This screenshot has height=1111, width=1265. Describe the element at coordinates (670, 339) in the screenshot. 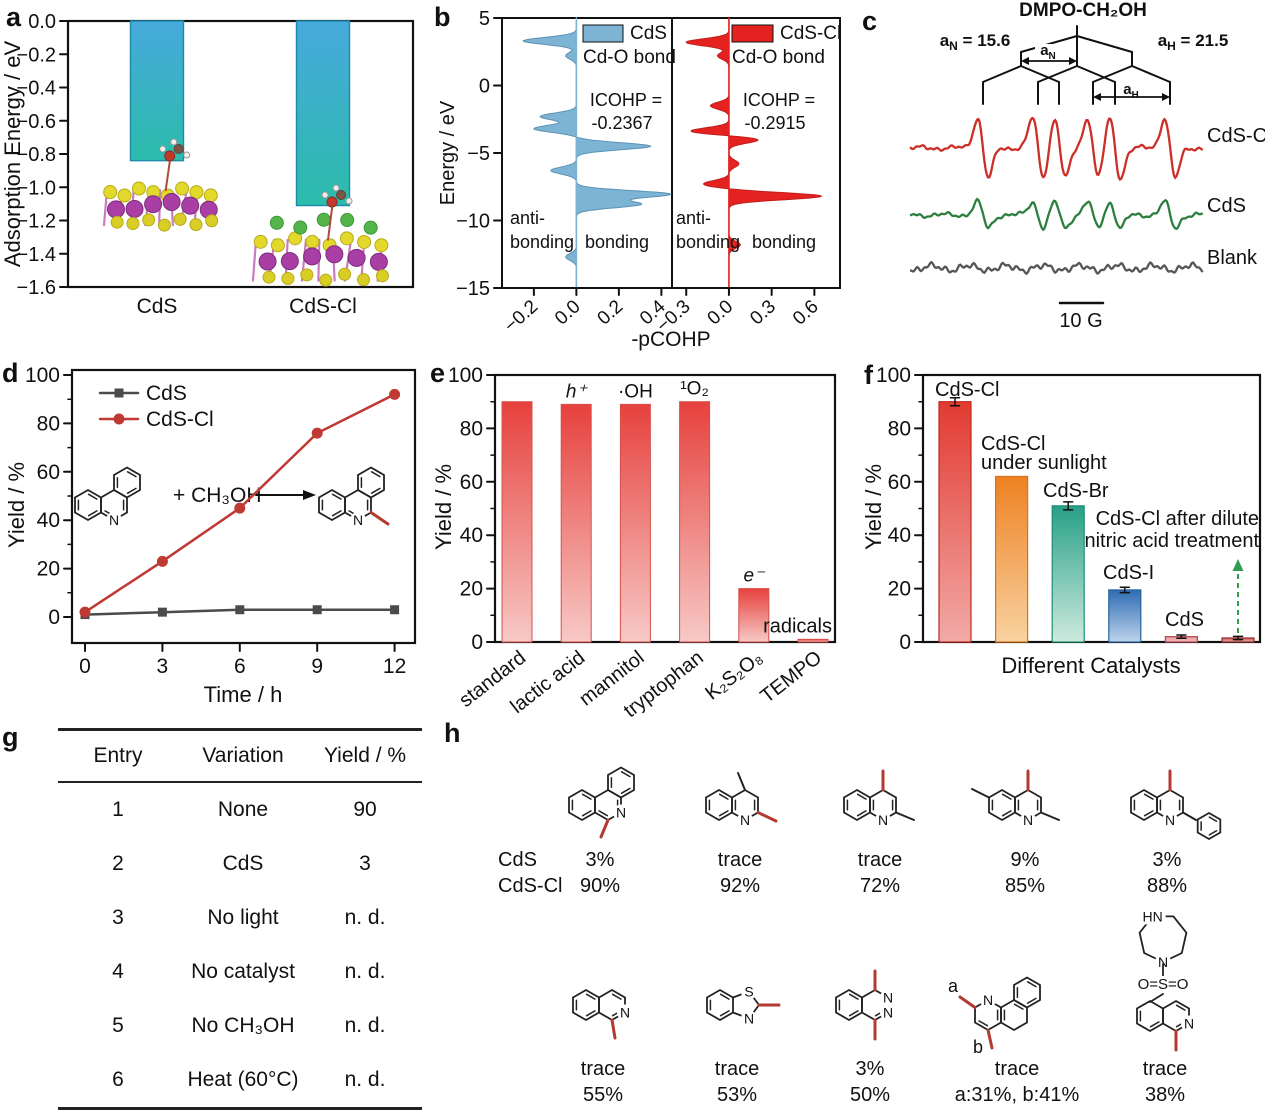

I see `x-axis-label: -pCOHP` at that location.